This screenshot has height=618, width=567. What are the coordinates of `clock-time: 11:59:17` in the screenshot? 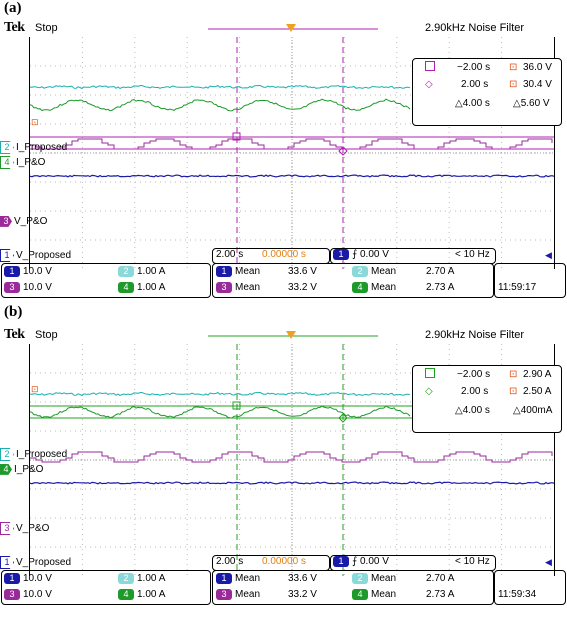 It's located at (517, 287).